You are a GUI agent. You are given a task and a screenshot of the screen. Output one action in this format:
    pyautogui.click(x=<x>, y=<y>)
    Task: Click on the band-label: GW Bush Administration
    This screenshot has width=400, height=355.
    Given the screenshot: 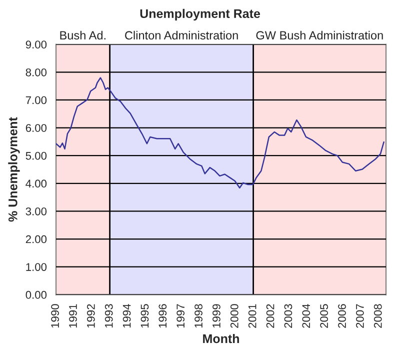 What is the action you would take?
    pyautogui.click(x=319, y=35)
    